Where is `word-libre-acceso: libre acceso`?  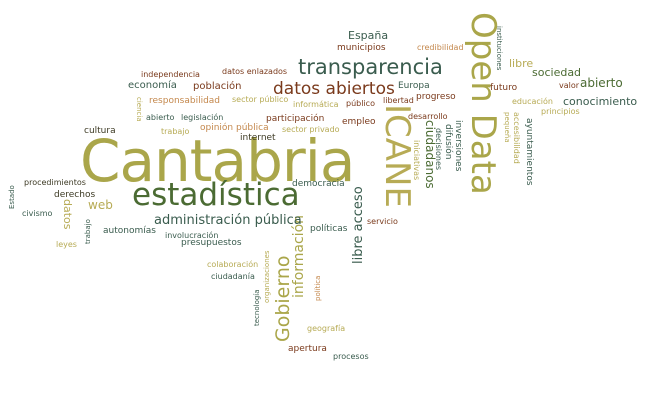 word-libre-acceso: libre acceso is located at coordinates (358, 225).